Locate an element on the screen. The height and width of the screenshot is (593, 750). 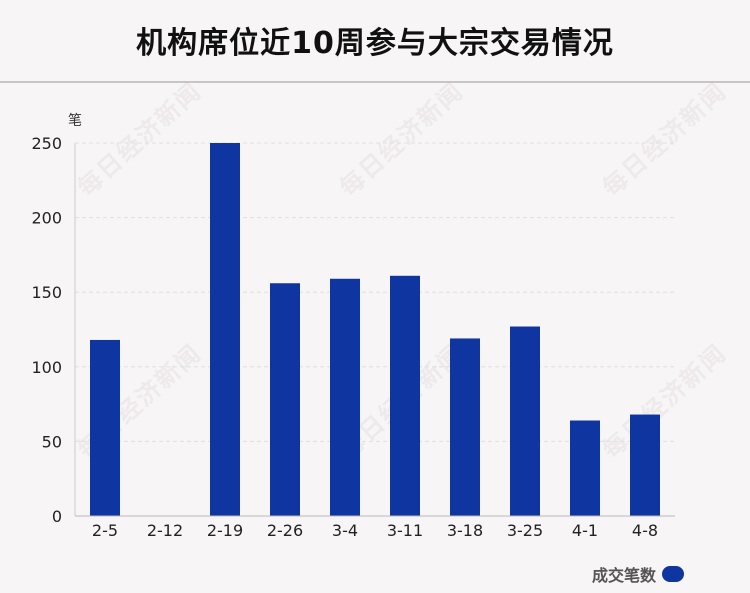
legend-label: 成交笔数 is located at coordinates (623, 575).